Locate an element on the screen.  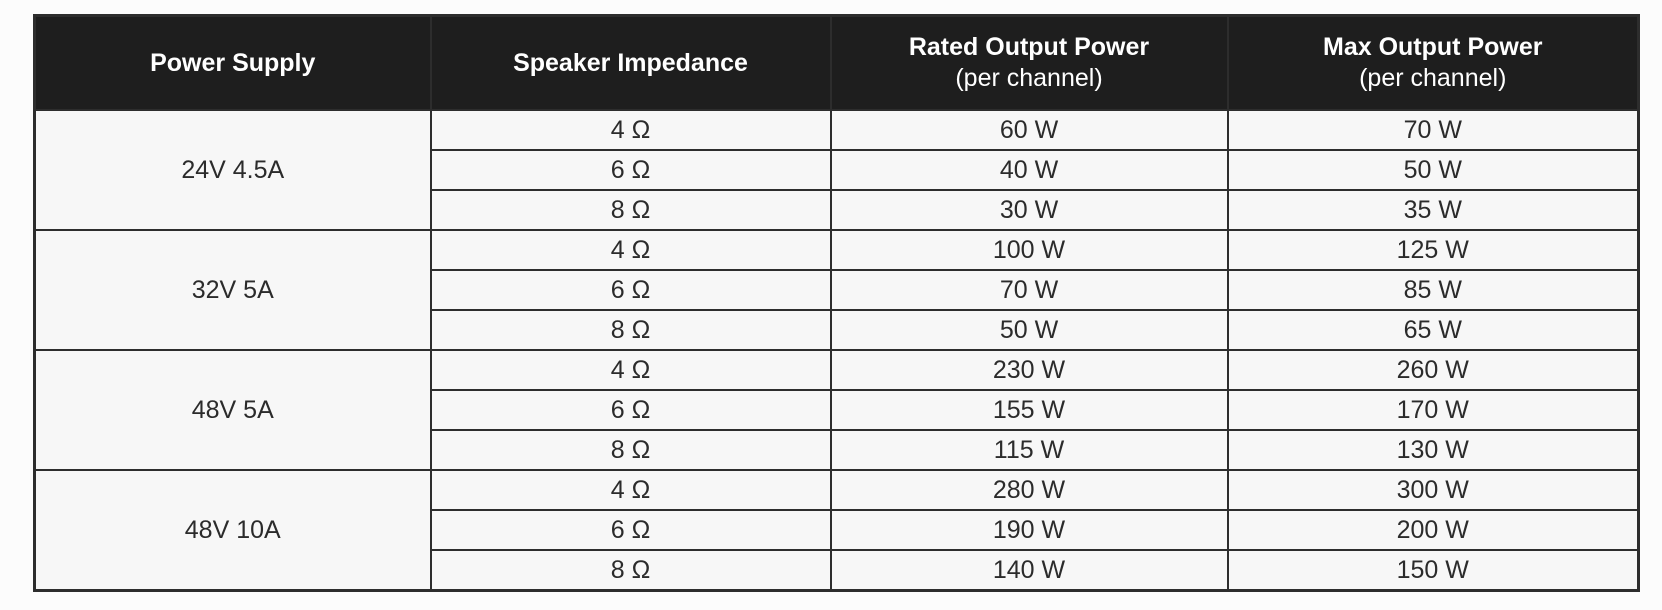
header-title: Speaker Impedance is located at coordinates (630, 62).